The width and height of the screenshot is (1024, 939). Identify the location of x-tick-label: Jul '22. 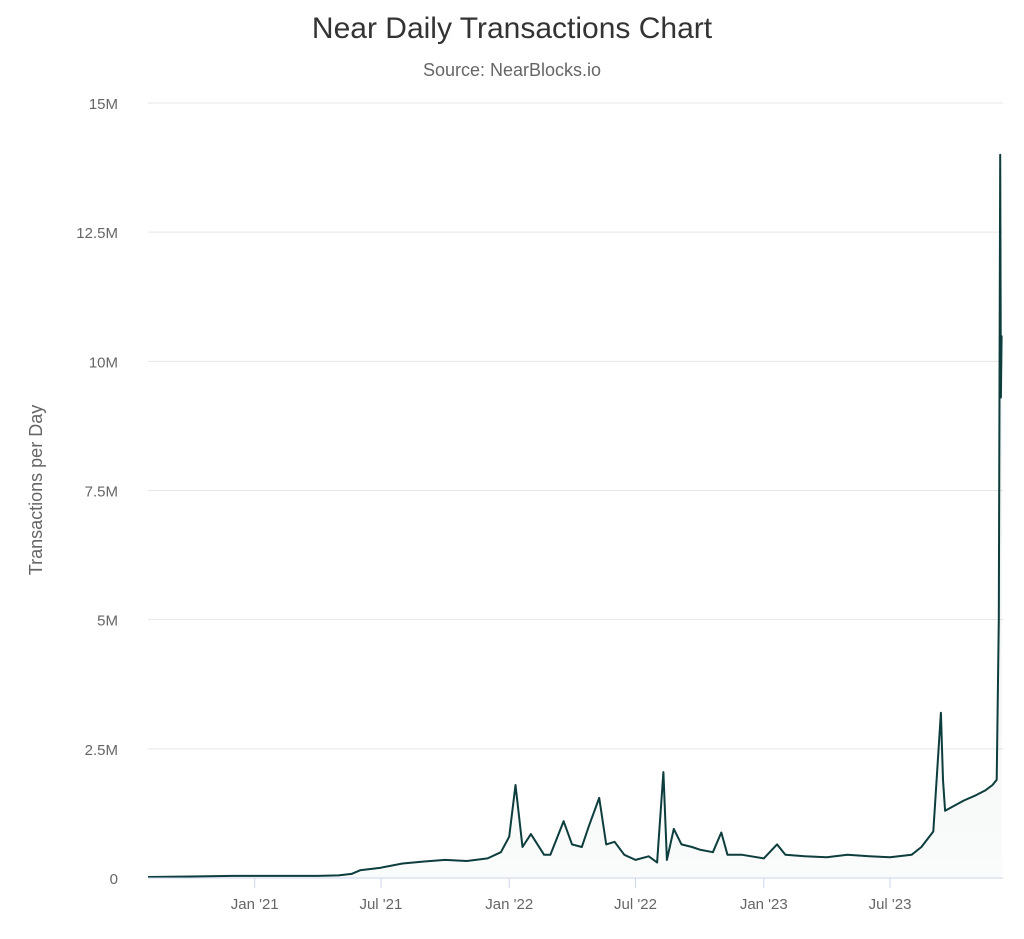
(635, 904).